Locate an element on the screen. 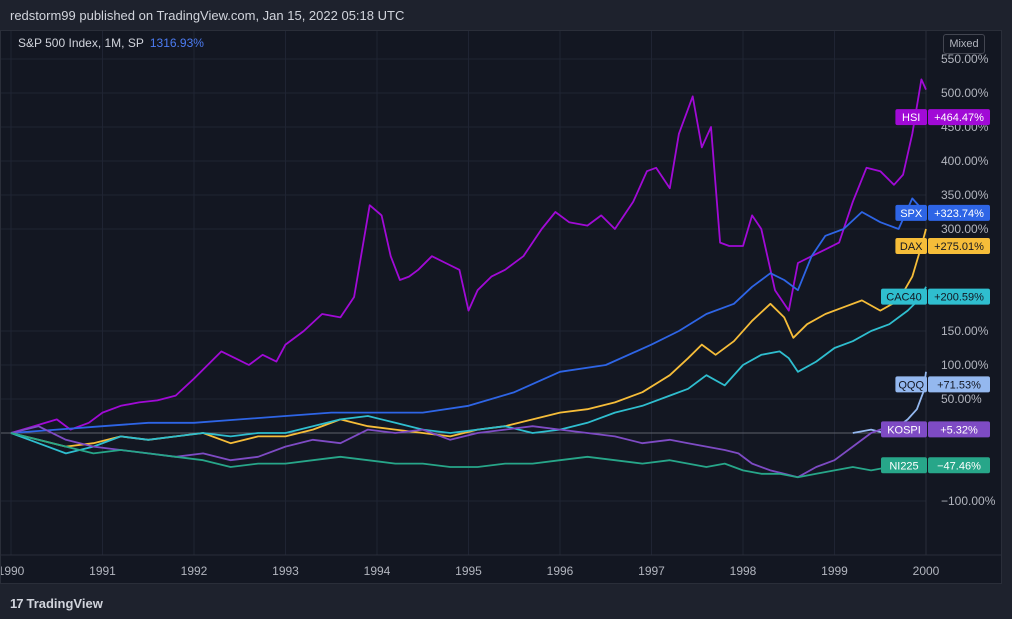 This screenshot has height=619, width=1012. series-name-badge-spx is located at coordinates (911, 212).